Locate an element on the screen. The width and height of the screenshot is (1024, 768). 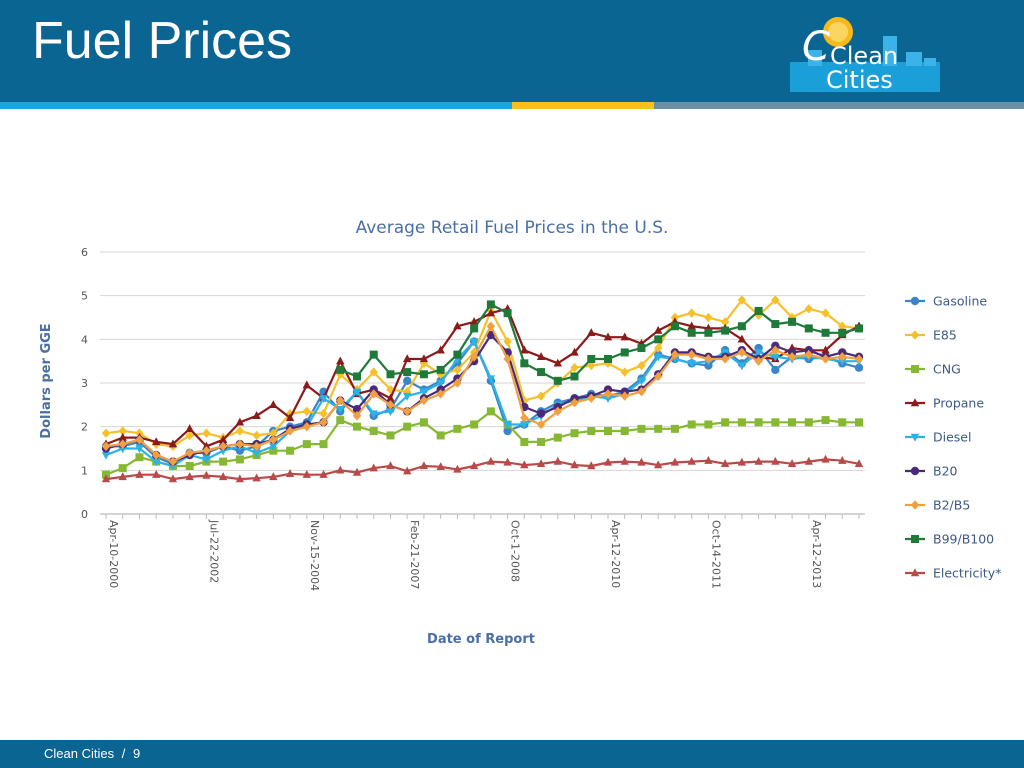
legend-item: Propane is located at coordinates (944, 403).